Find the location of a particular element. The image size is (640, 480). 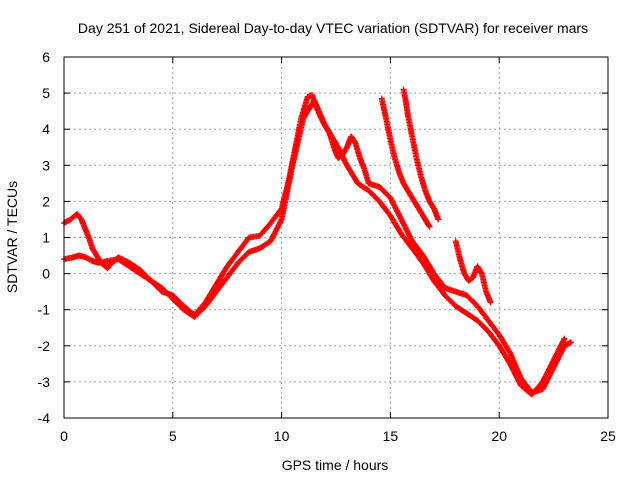

y-tick-label: -3 is located at coordinates (44, 382).